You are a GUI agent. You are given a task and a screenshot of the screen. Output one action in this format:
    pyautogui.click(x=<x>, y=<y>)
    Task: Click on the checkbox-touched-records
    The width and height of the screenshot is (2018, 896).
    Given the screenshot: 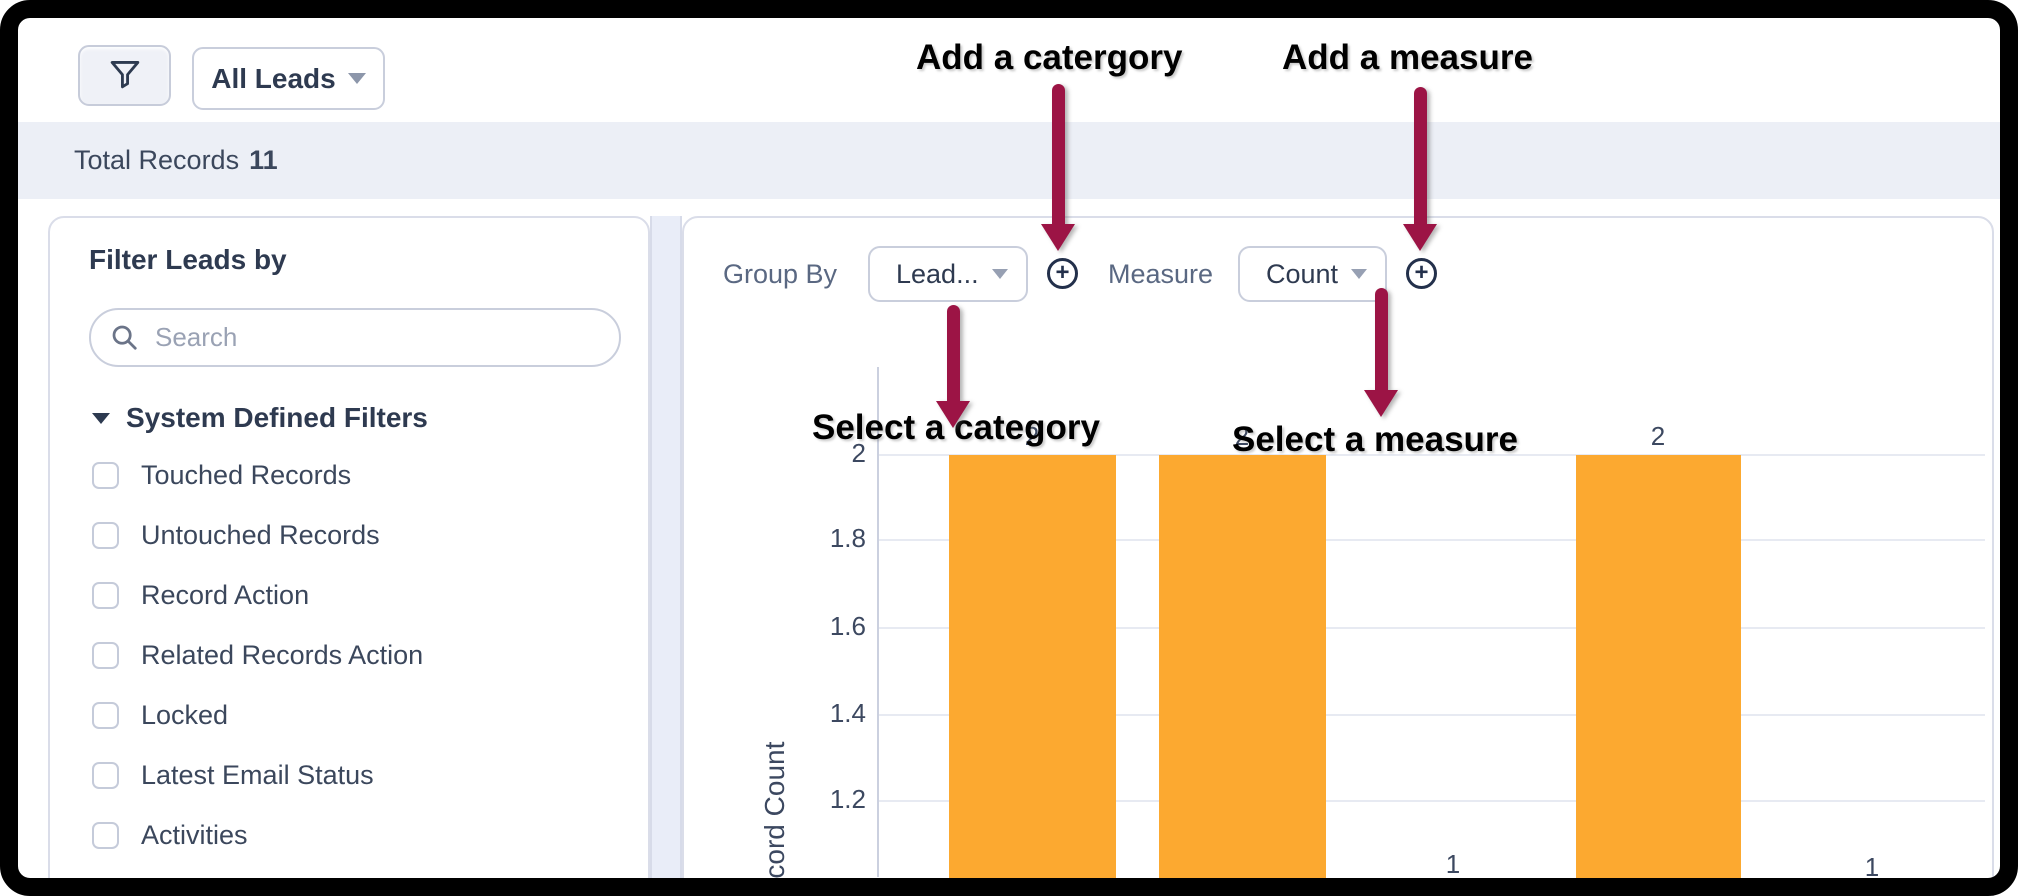 What is the action you would take?
    pyautogui.click(x=105, y=475)
    